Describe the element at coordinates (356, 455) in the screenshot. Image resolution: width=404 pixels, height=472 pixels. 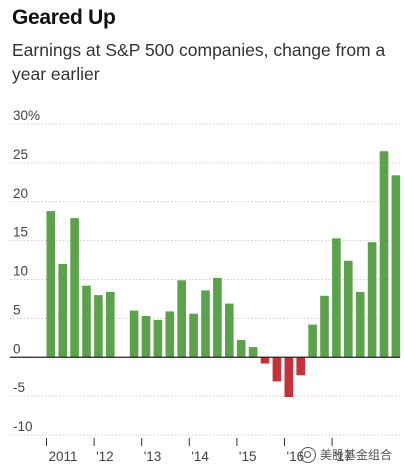
I see `watermark-text: 美股基金组合` at that location.